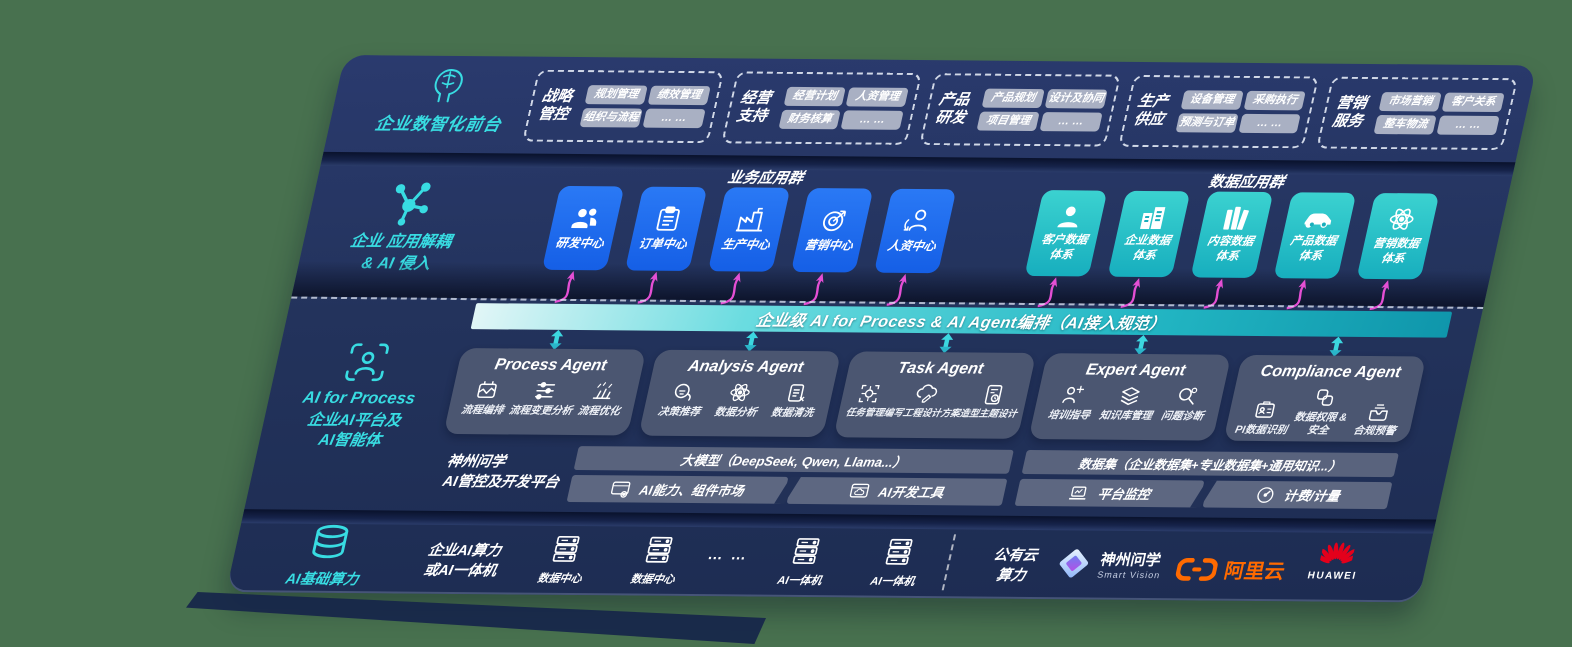  I want to click on infra-label: AI基础算力, so click(327, 555).